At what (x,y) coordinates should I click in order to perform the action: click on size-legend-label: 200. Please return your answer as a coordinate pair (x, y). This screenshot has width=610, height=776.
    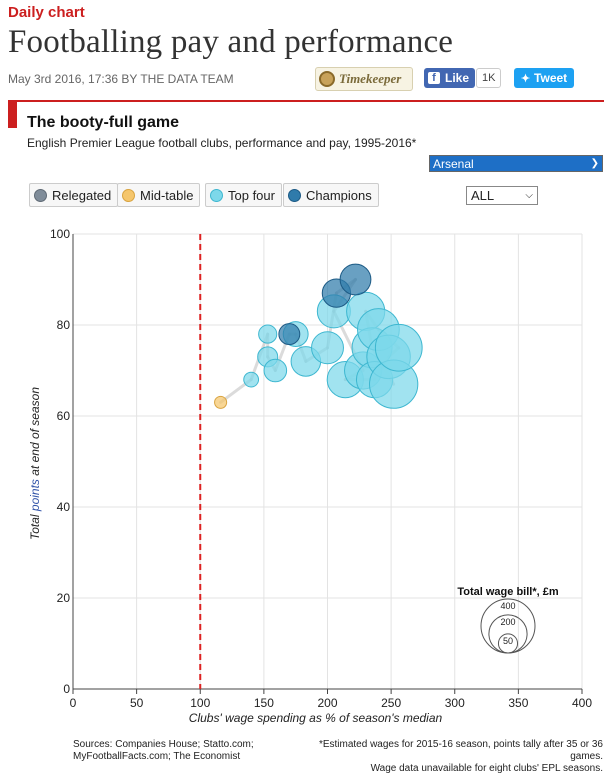
    Looking at the image, I should click on (507, 622).